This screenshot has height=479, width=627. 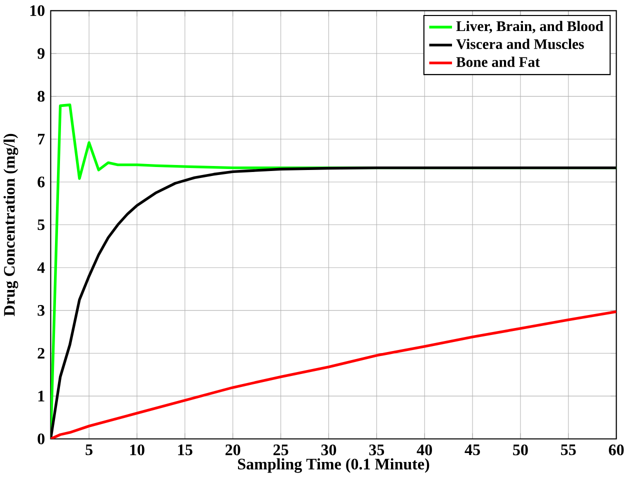 What do you see at coordinates (41, 139) in the screenshot?
I see `y-tick-label: 7` at bounding box center [41, 139].